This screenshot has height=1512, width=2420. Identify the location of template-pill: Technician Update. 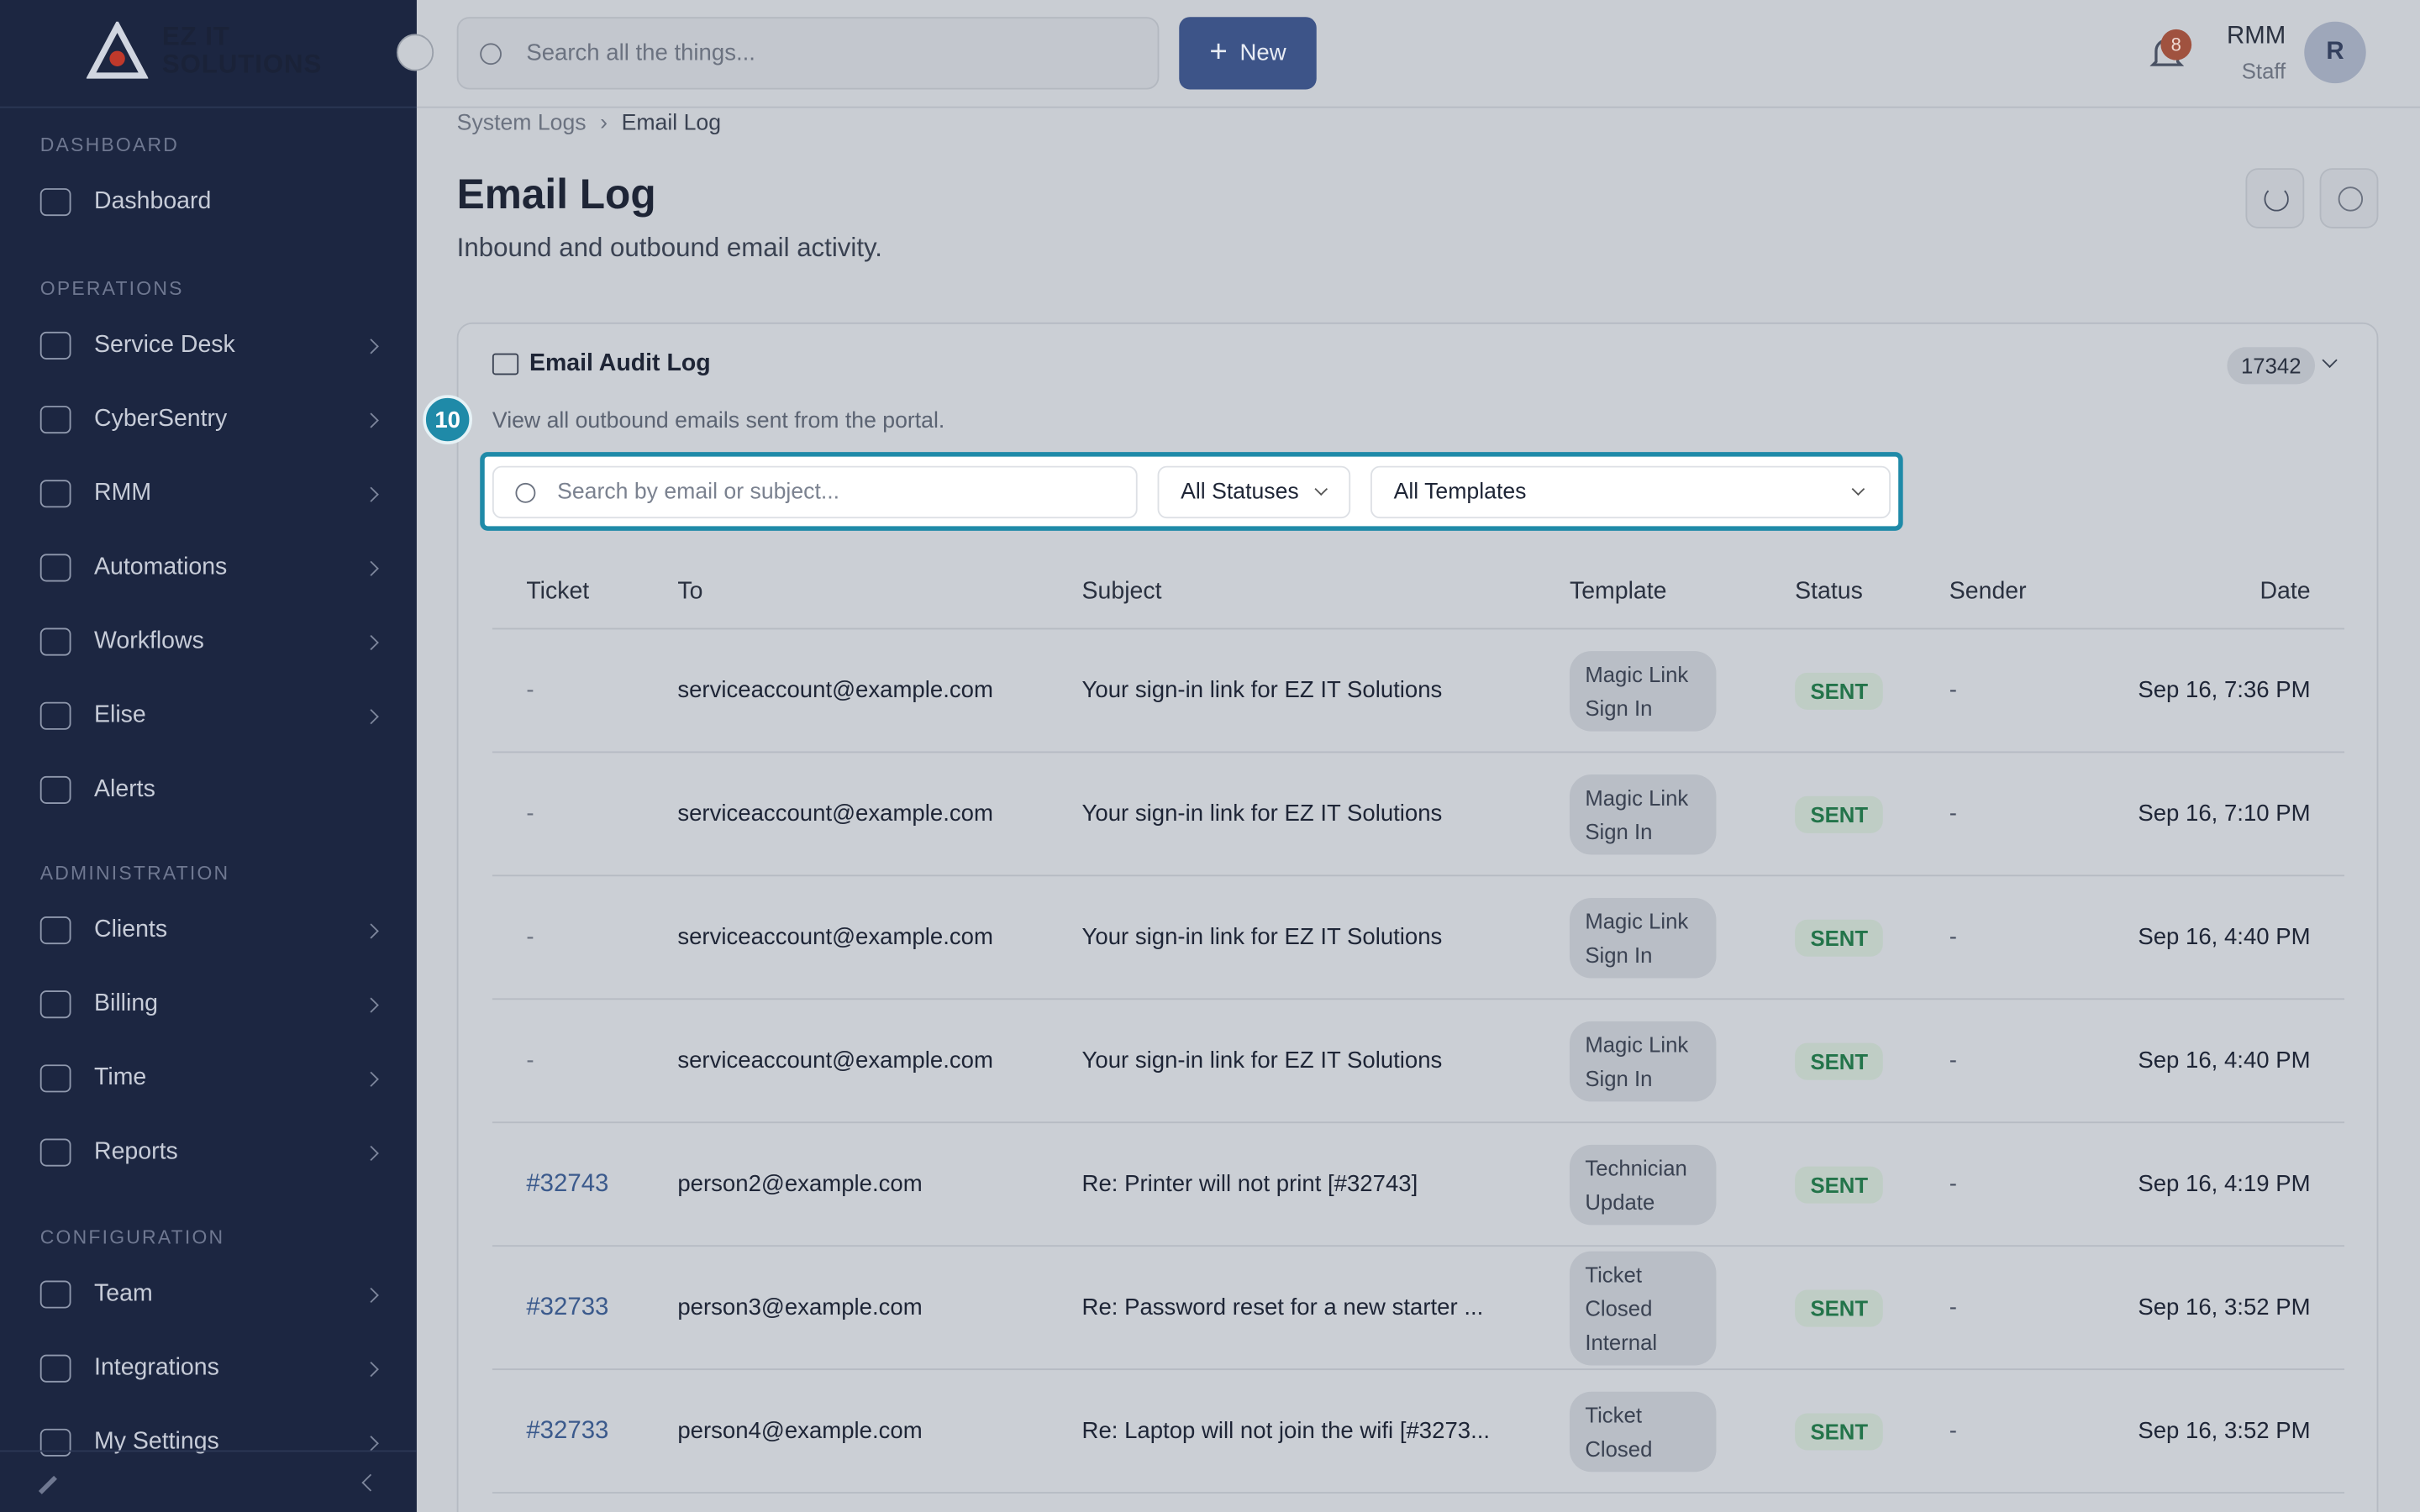
(1643, 1184).